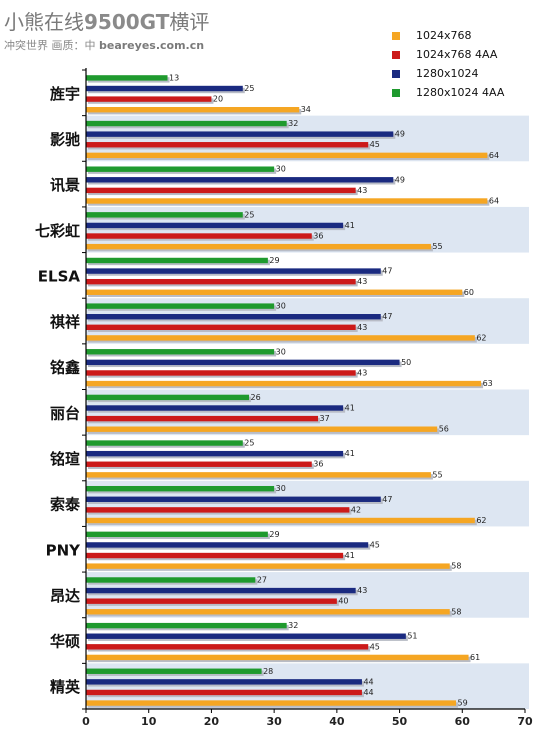 This screenshot has width=550, height=735. I want to click on chart-title: 小熊在线9500GT横评, so click(106, 20).